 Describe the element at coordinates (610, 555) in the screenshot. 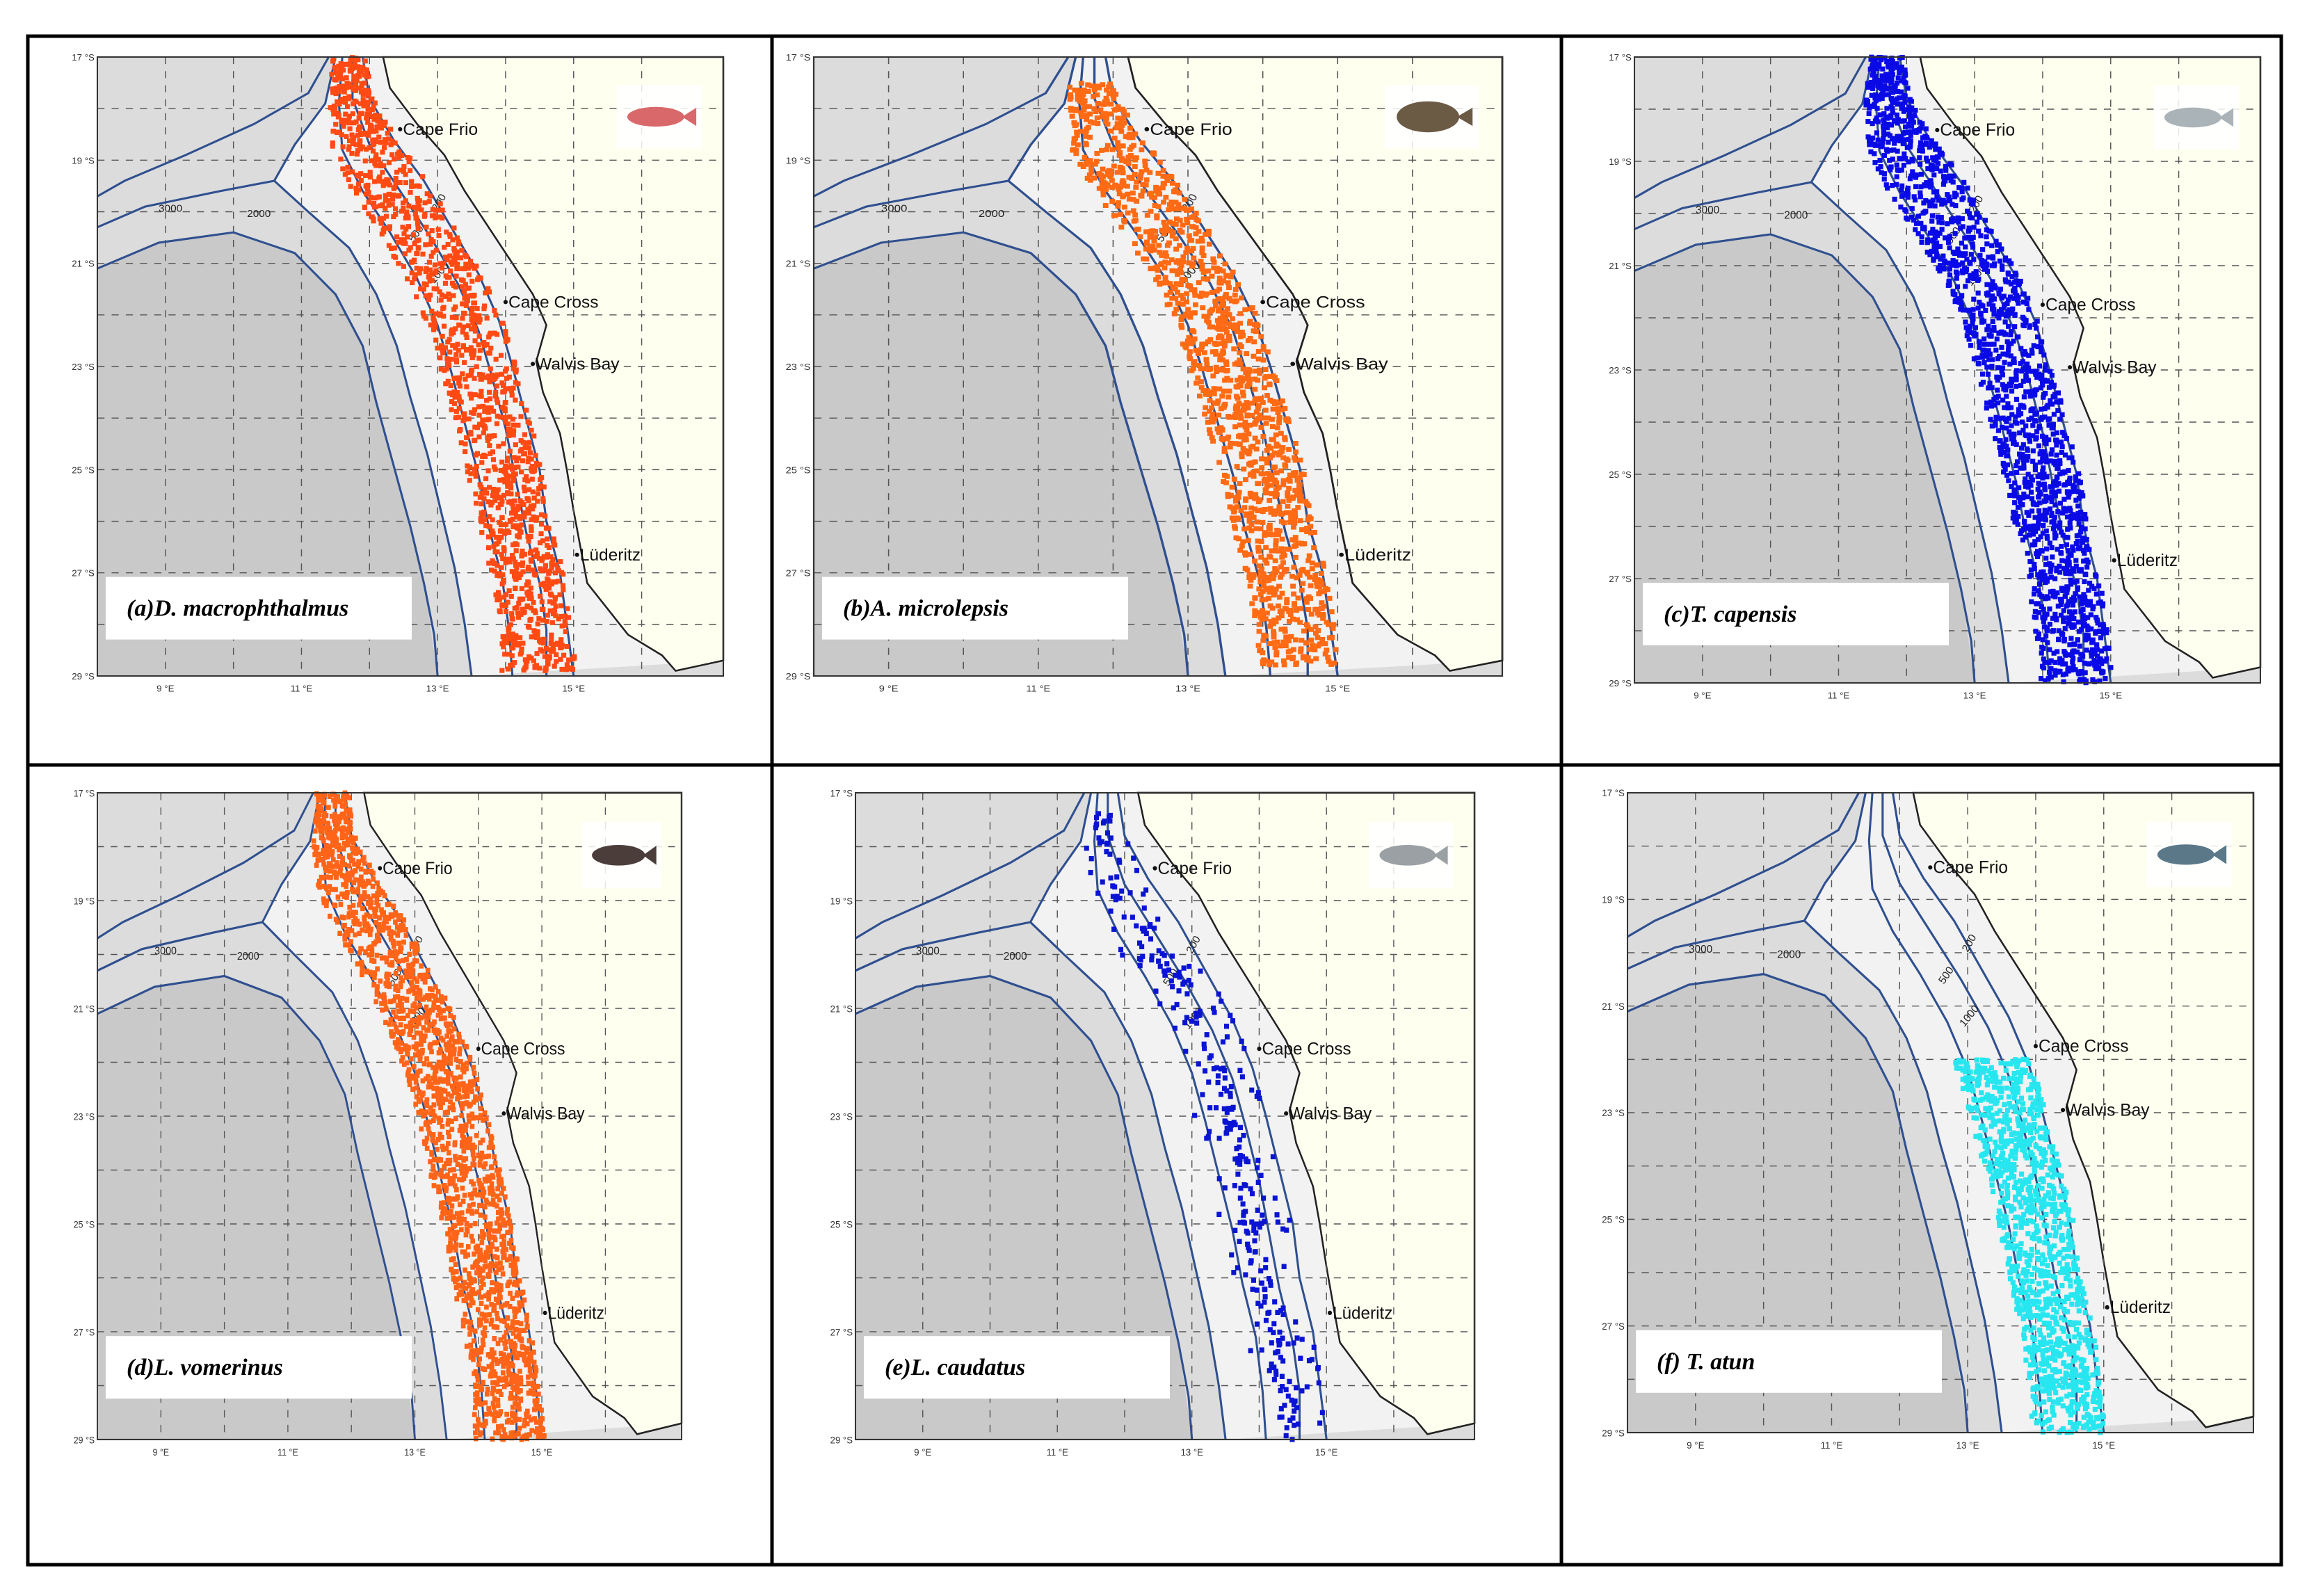

I see `place-label-luderitz: Lüderitz` at that location.